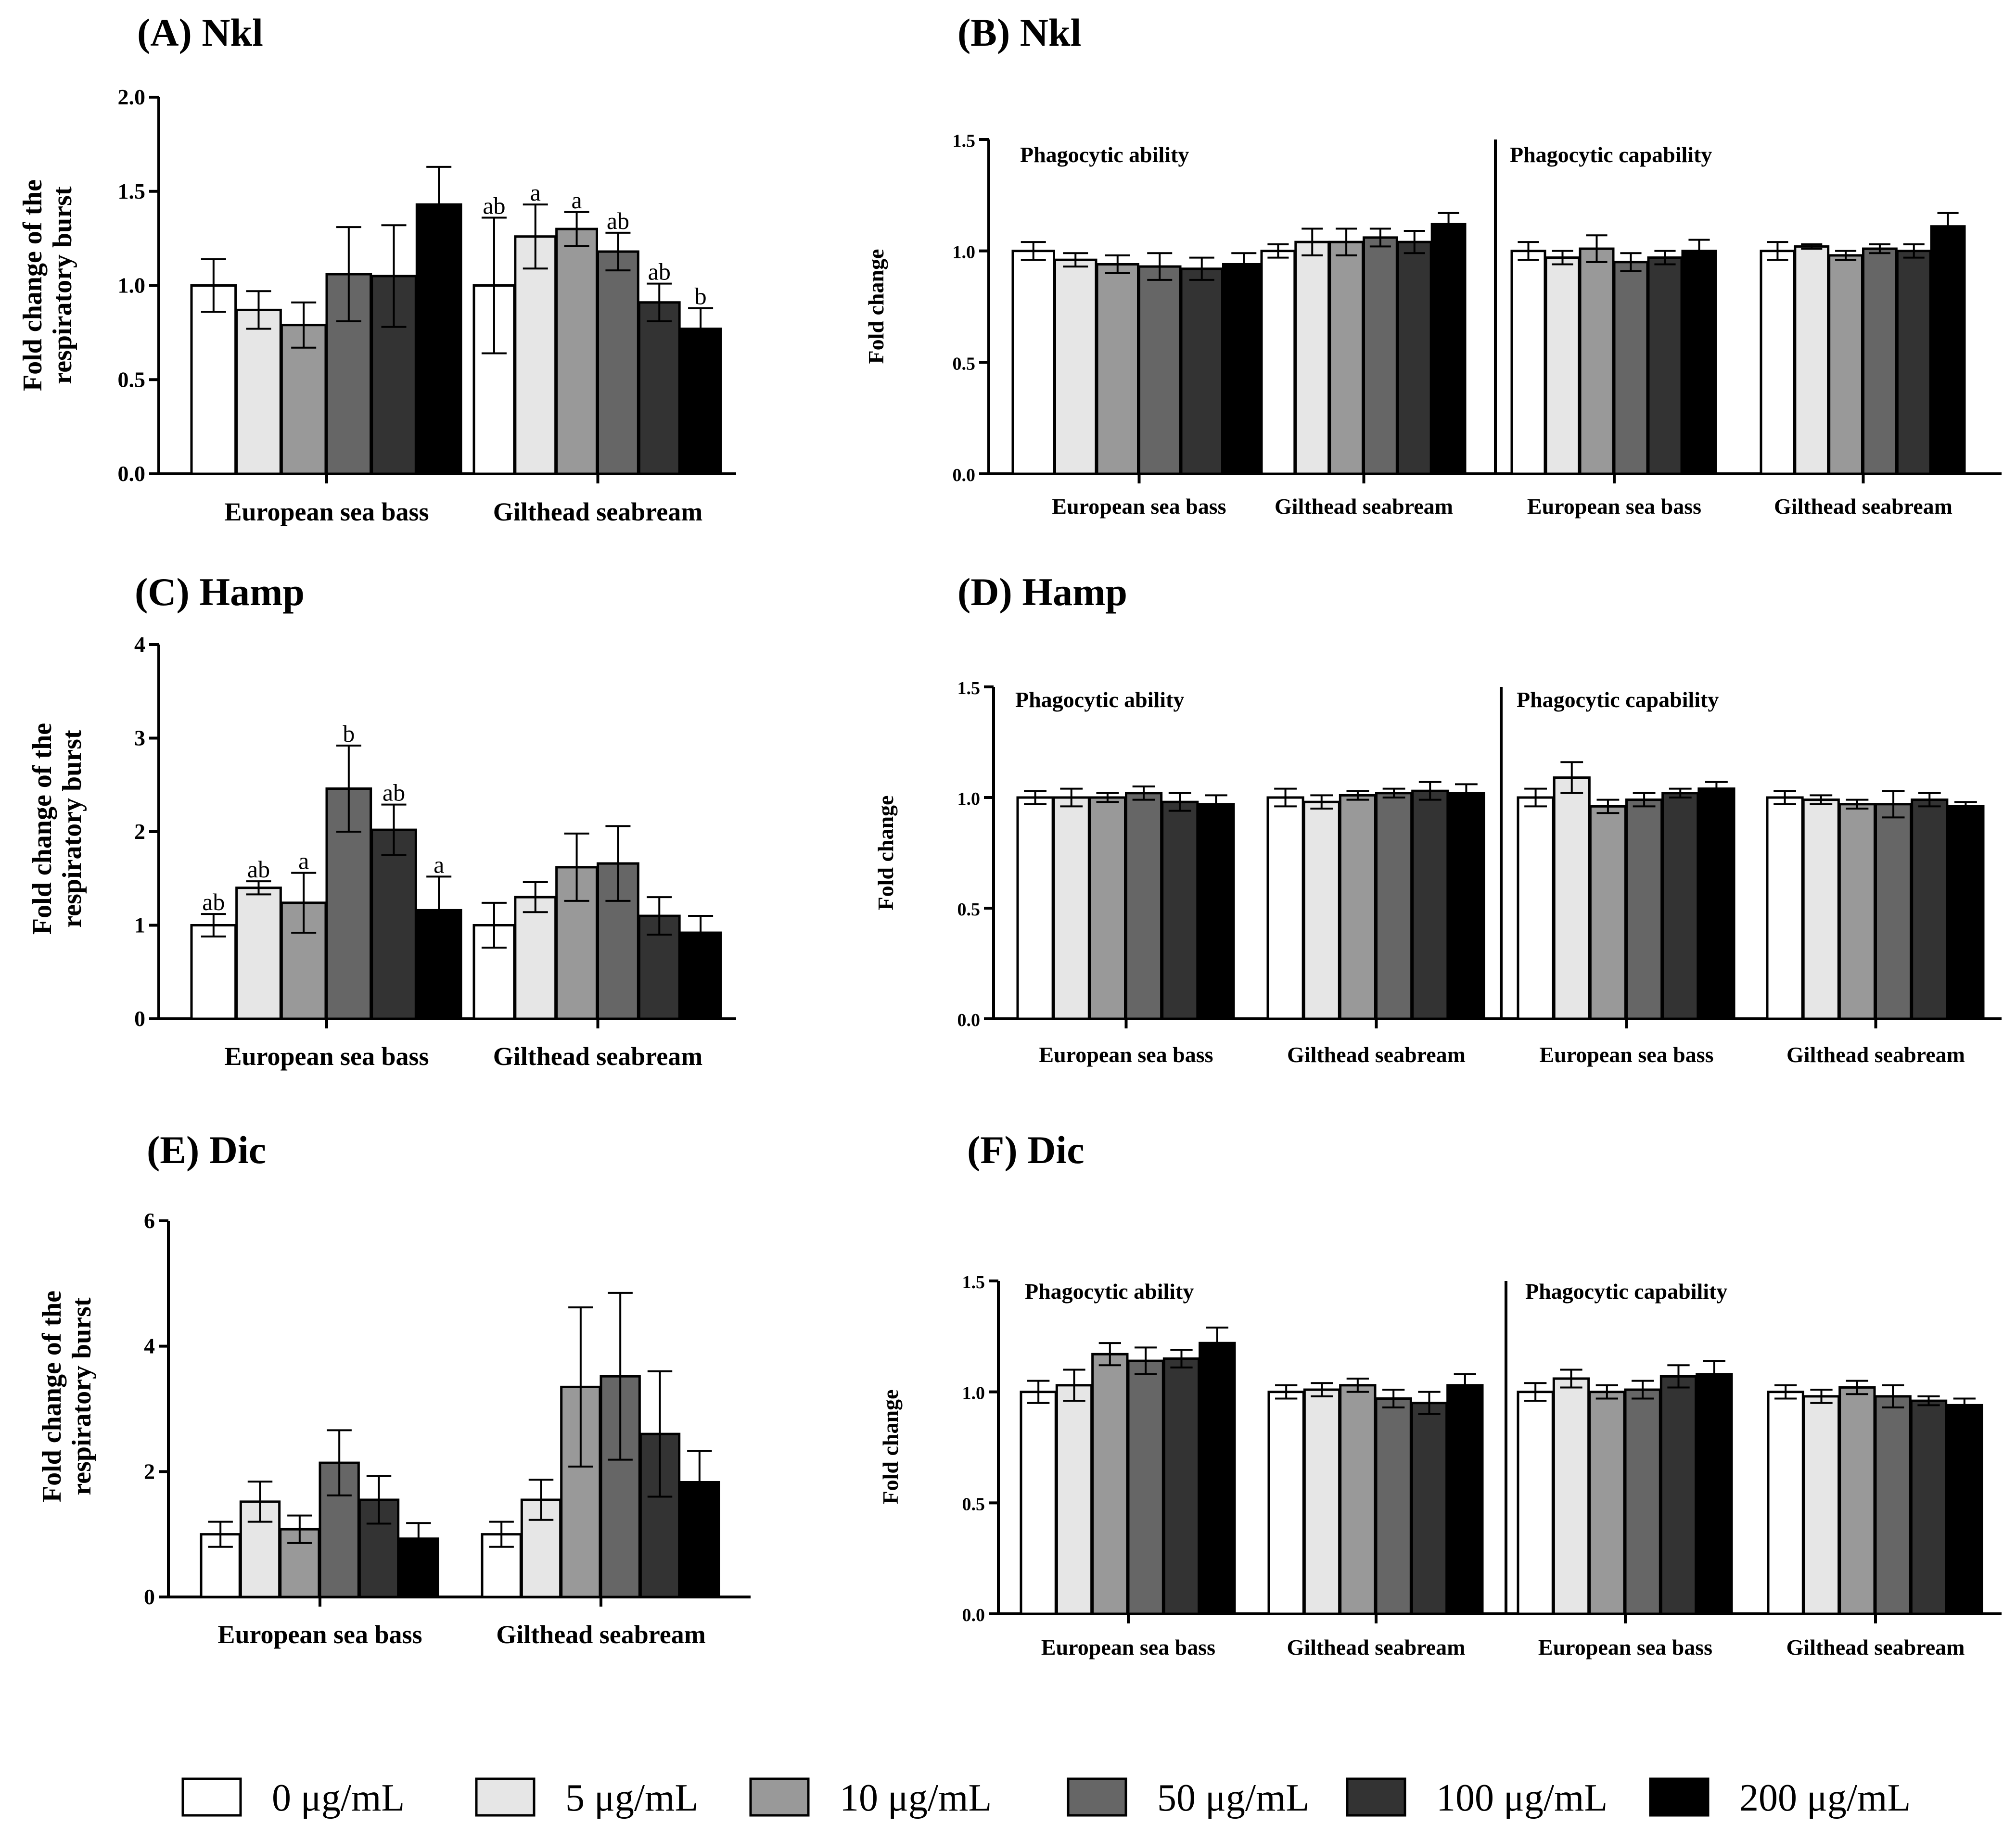 This screenshot has height=1837, width=2016. What do you see at coordinates (220, 592) in the screenshot?
I see `panel-title: (C) Hamp` at bounding box center [220, 592].